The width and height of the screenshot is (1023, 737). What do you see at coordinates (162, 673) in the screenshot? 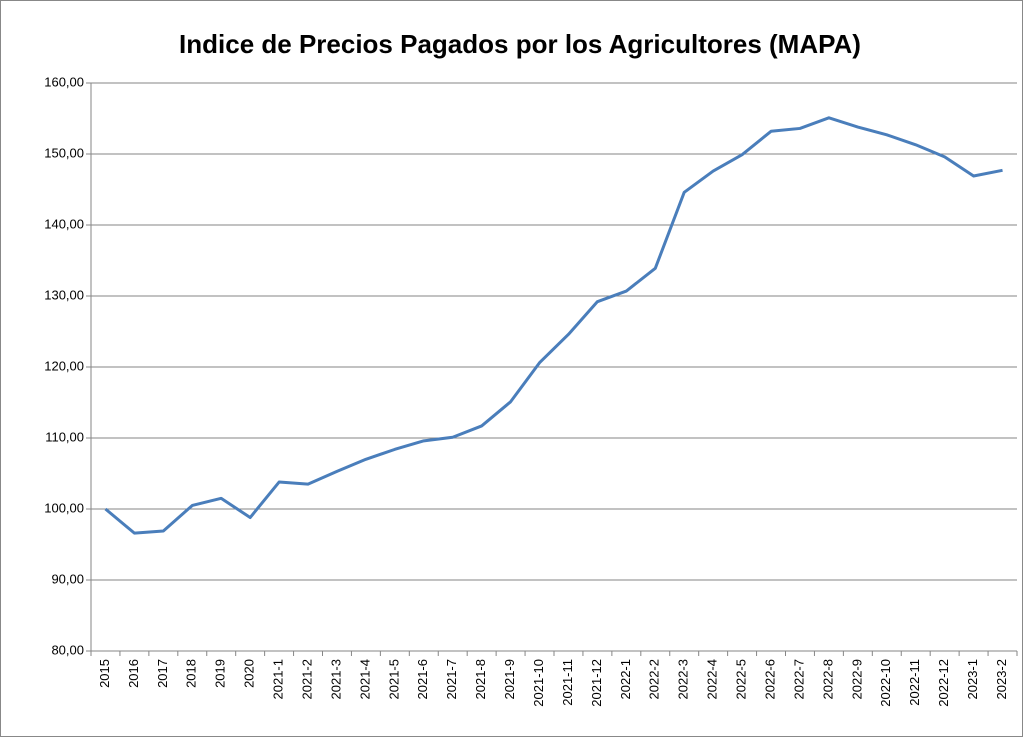
I see `x-tick-label: 2017` at bounding box center [162, 673].